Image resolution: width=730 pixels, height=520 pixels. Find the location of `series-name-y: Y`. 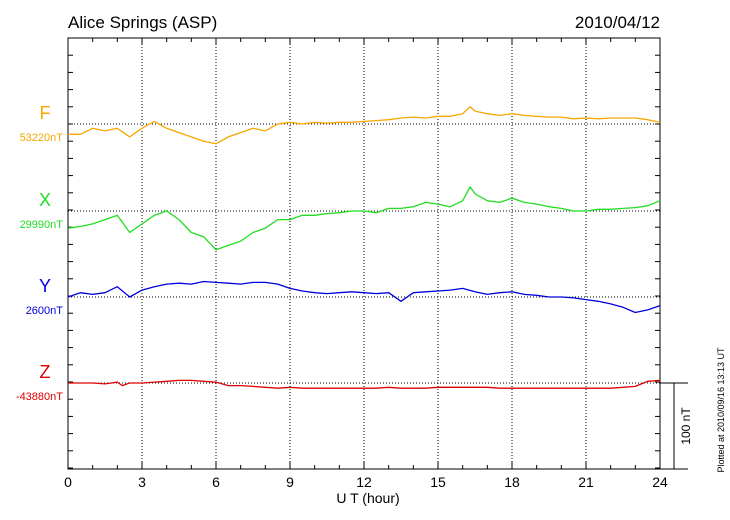

series-name-y: Y is located at coordinates (45, 286).